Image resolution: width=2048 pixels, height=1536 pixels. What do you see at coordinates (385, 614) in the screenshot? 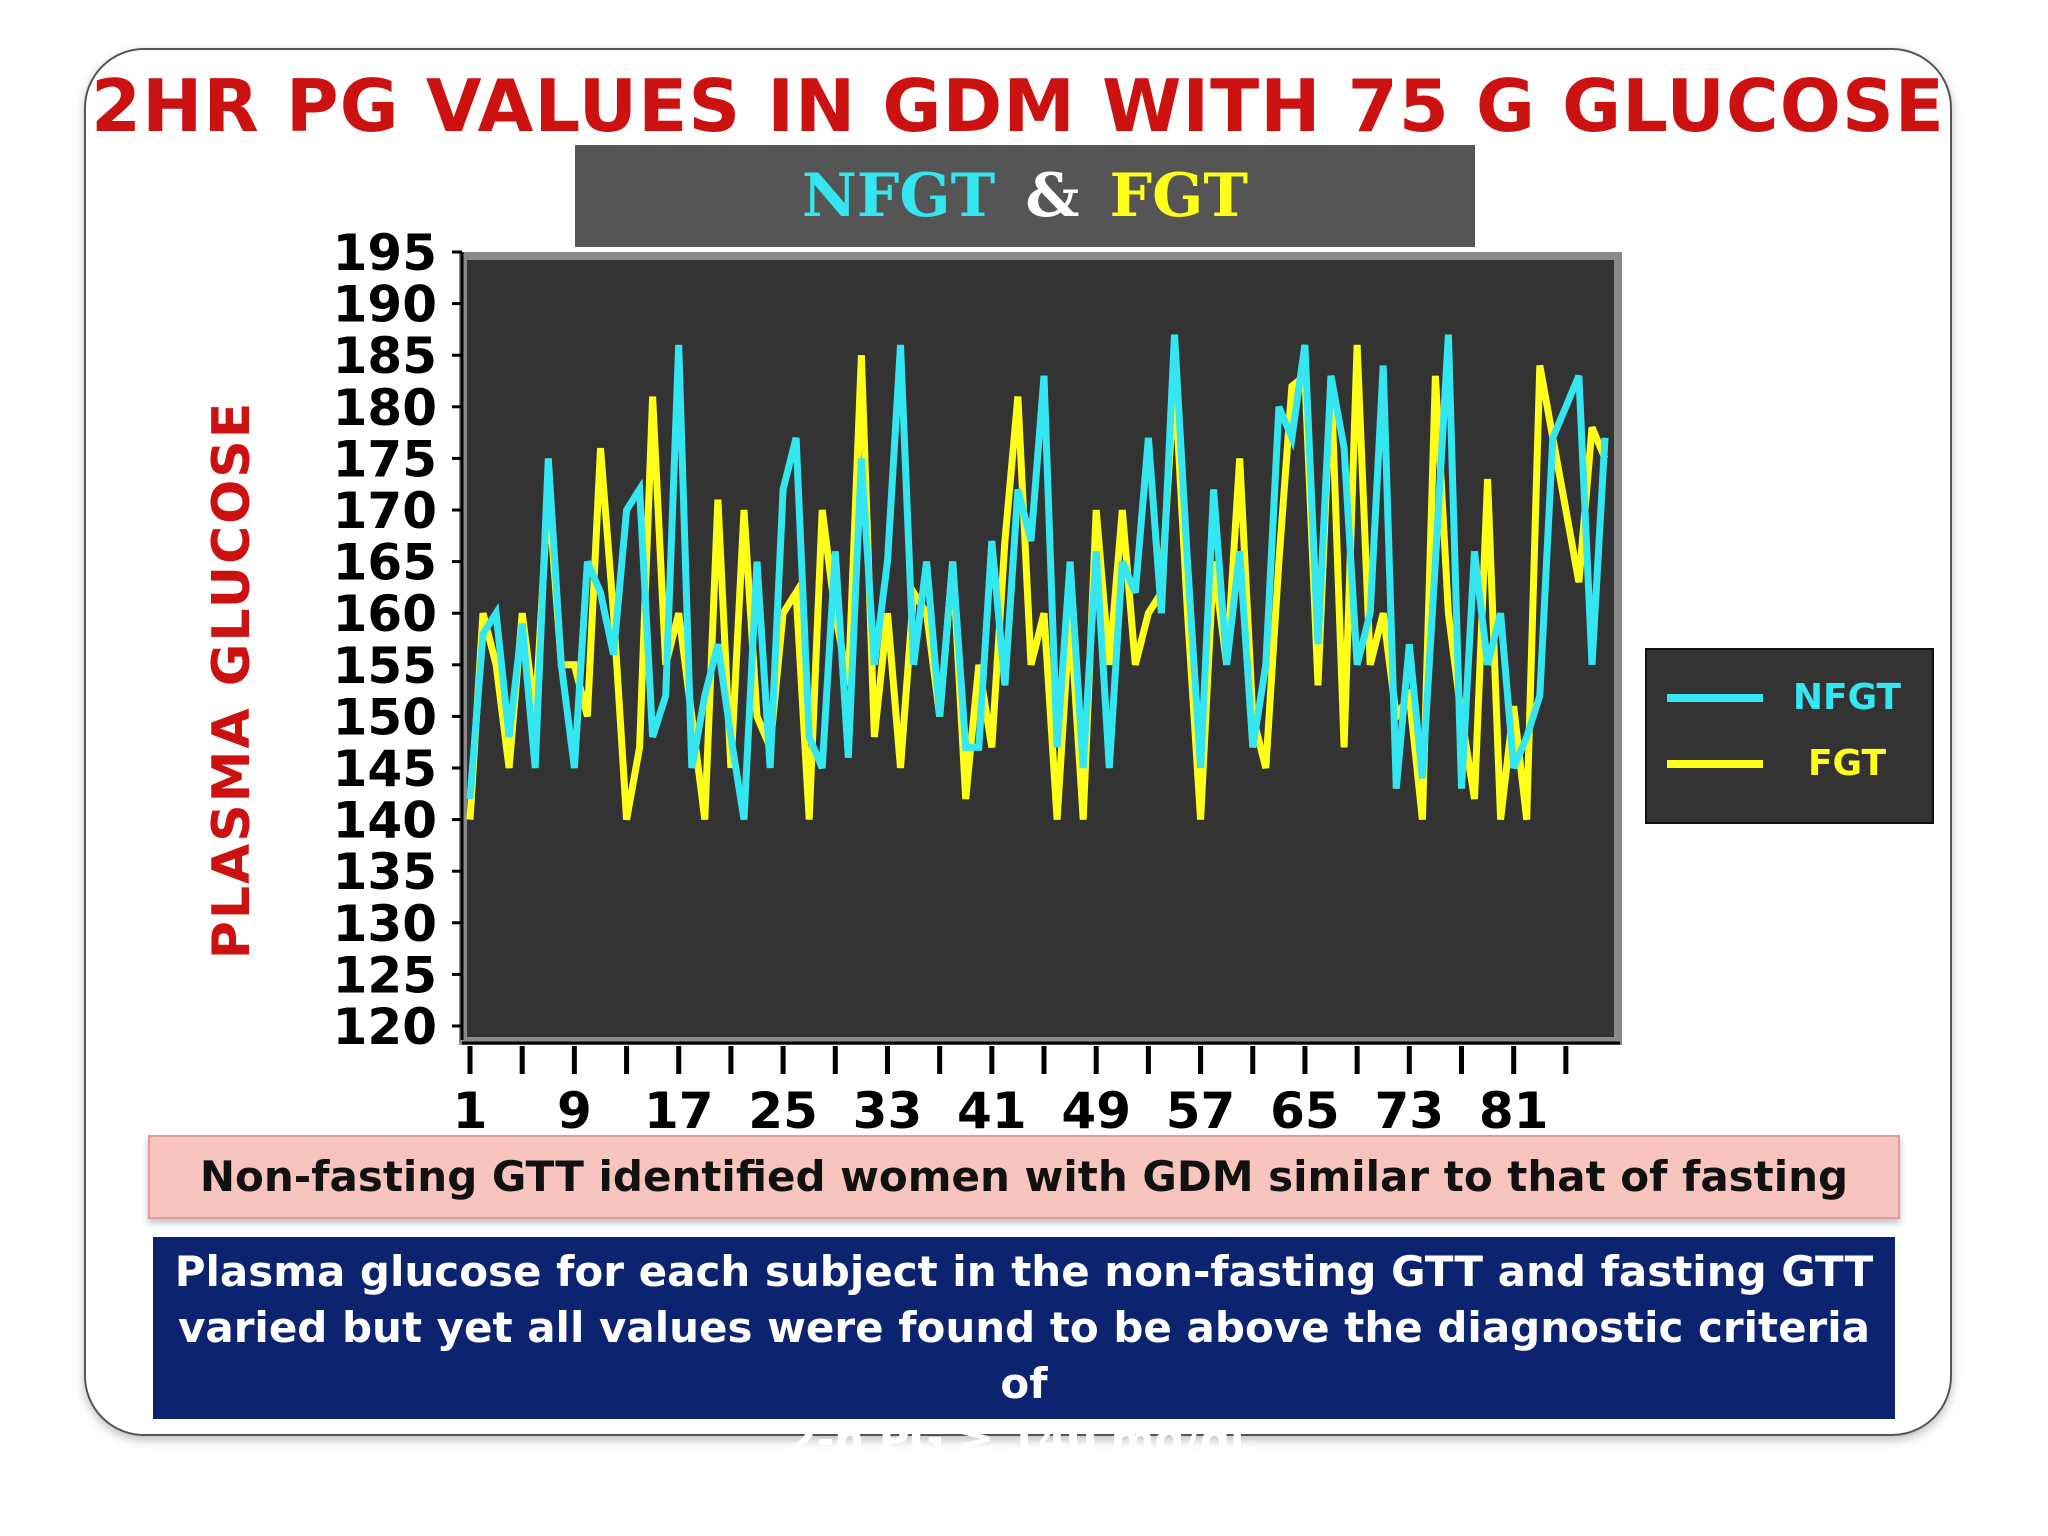
I see `y-tick-label: 160` at bounding box center [385, 614].